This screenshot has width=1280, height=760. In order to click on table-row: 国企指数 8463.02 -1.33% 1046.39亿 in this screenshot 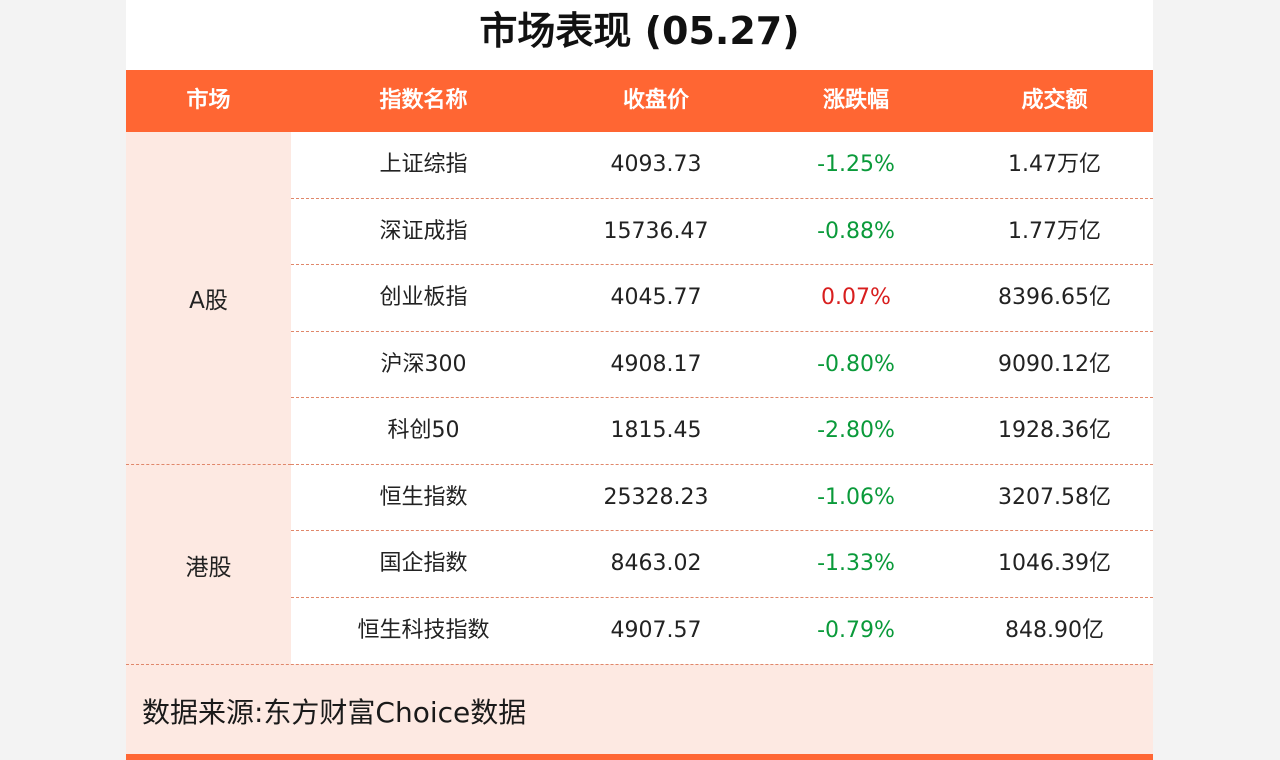, I will do `click(722, 563)`.